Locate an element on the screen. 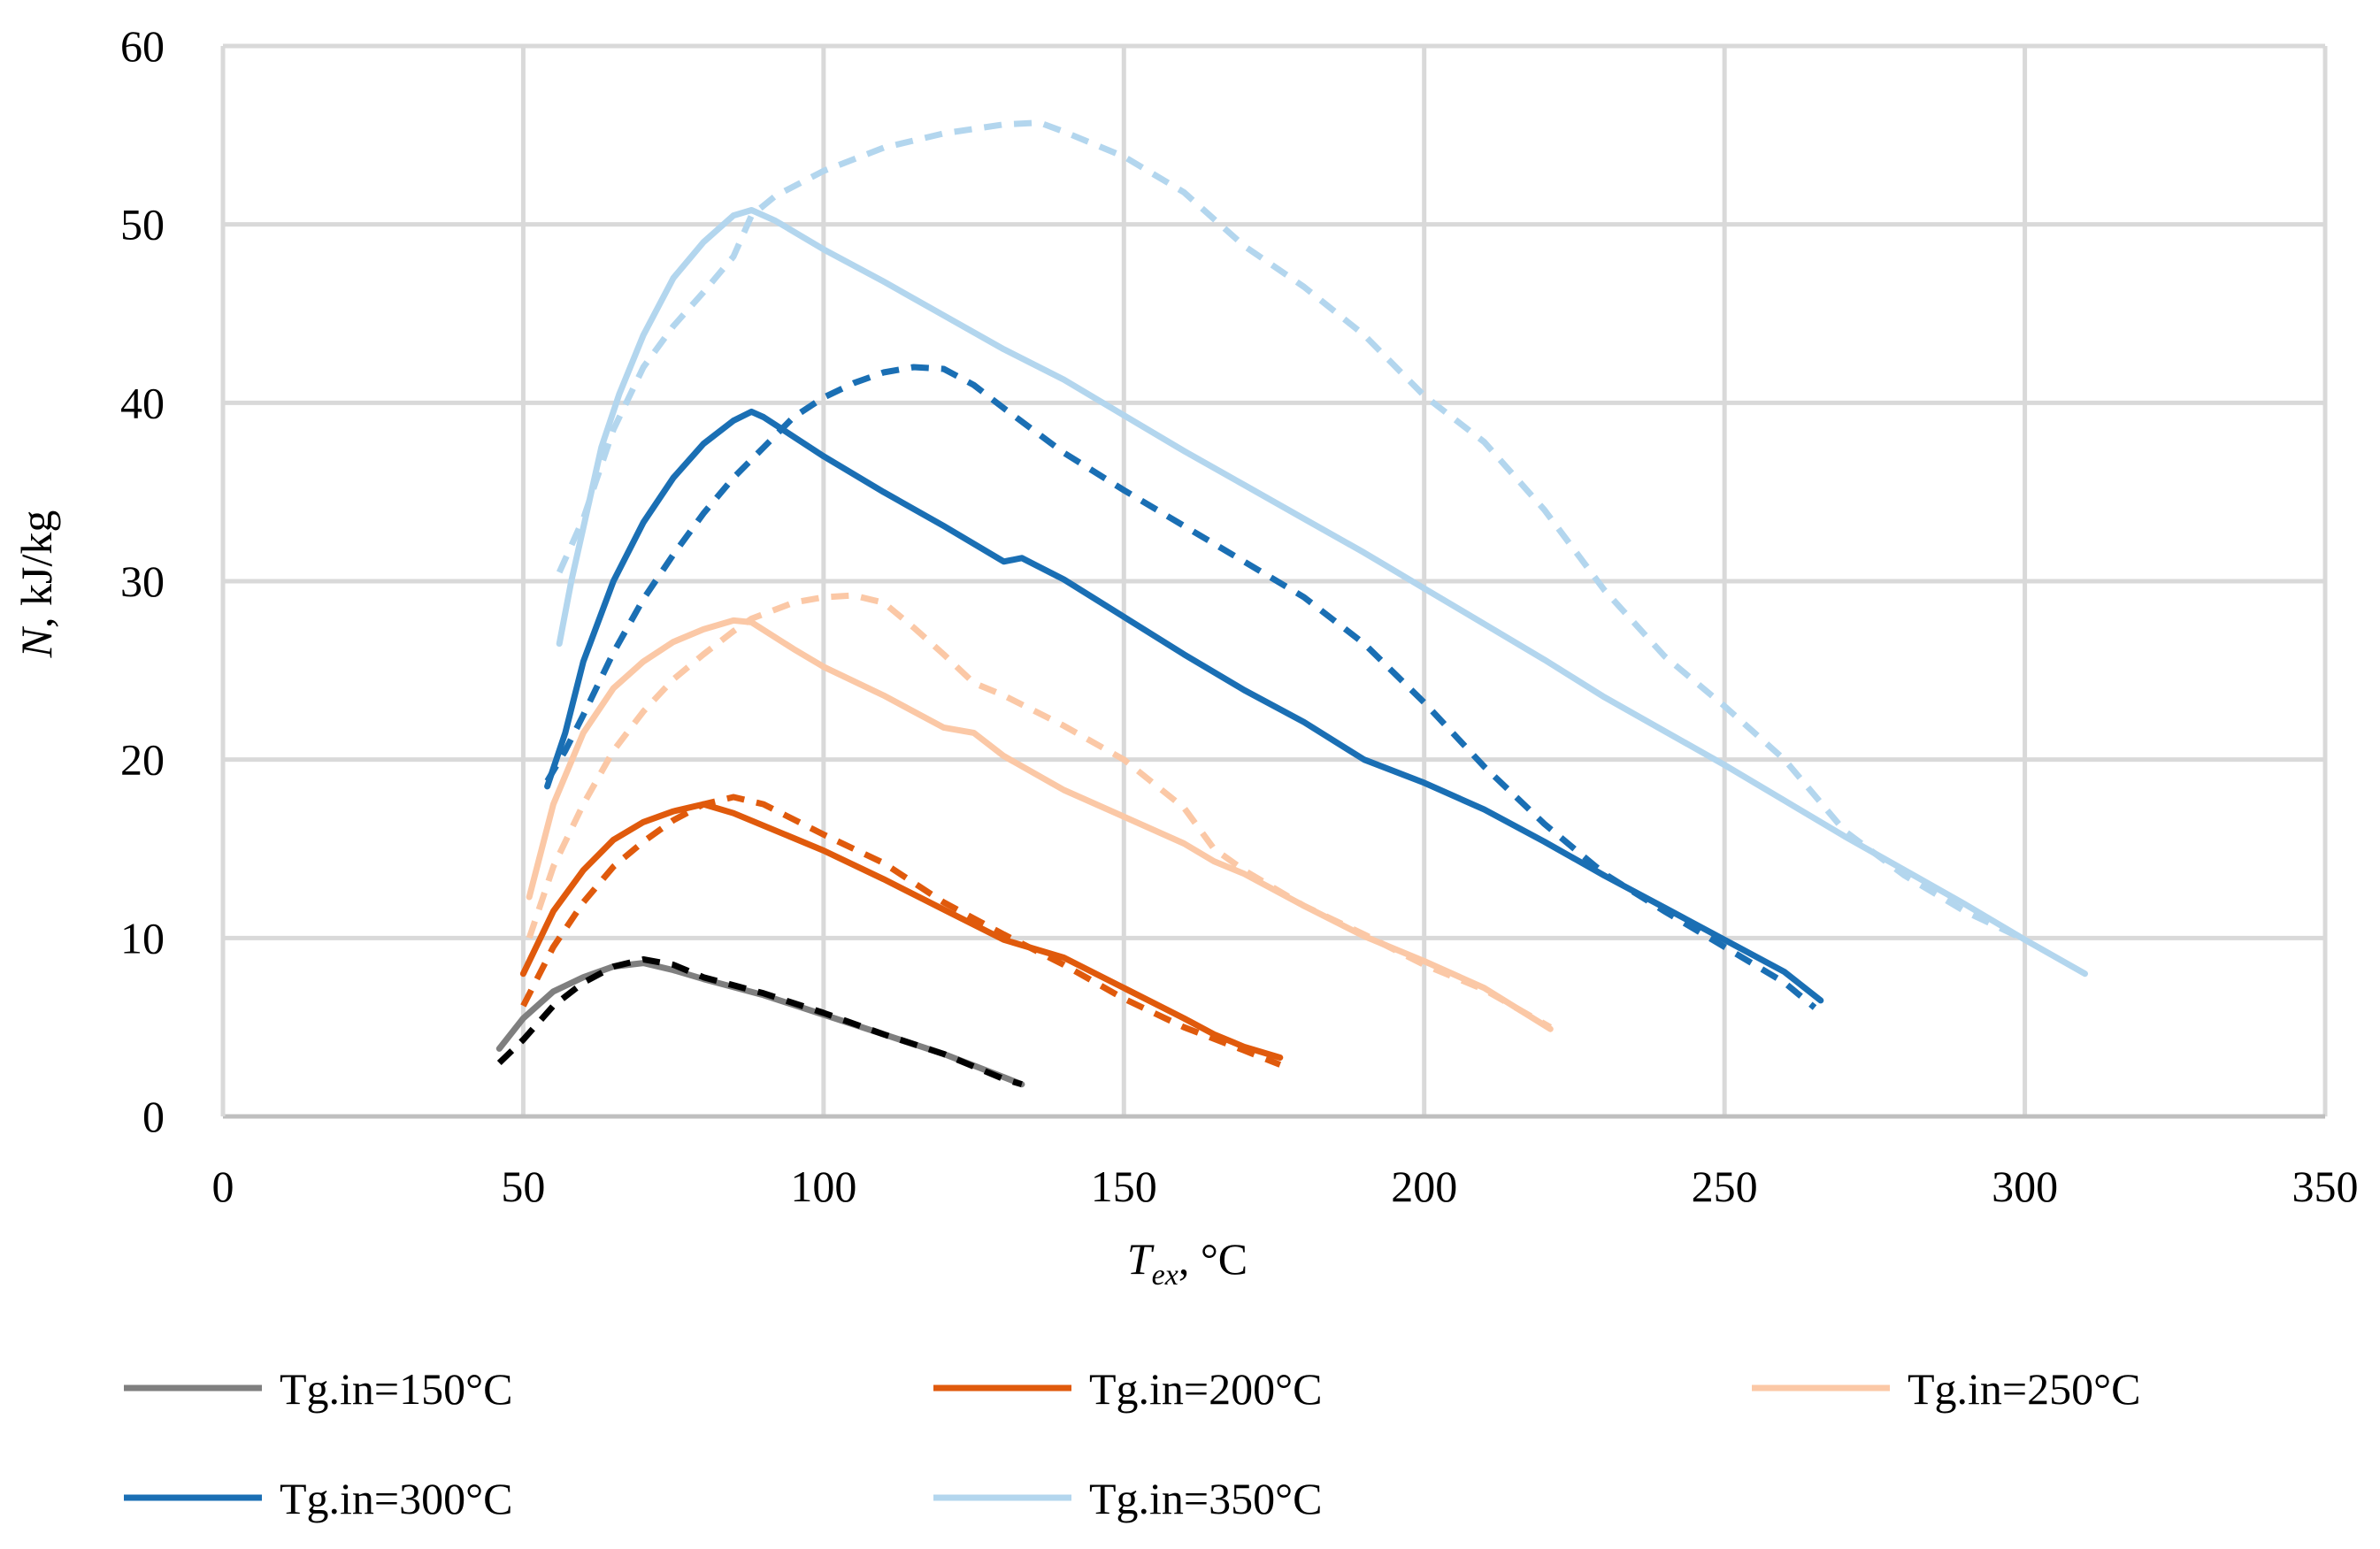 The height and width of the screenshot is (1549, 2380). legend-label: Tg.in=200°C is located at coordinates (1205, 1389).